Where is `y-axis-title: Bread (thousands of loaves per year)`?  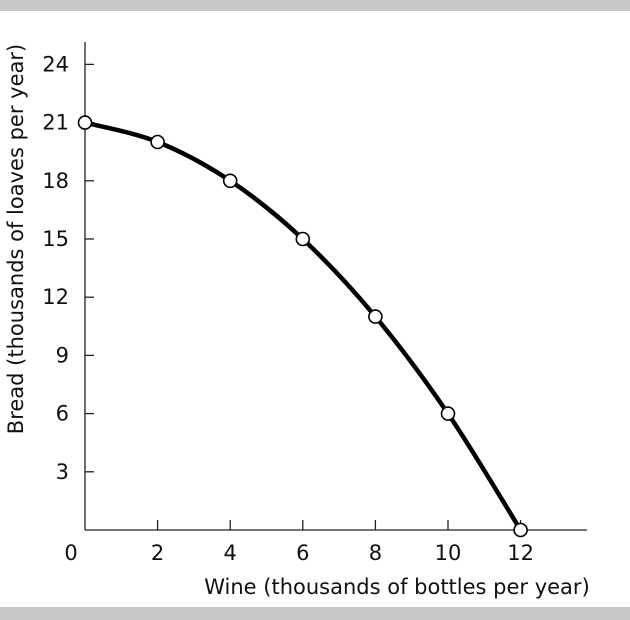
y-axis-title: Bread (thousands of loaves per year) is located at coordinates (16, 239).